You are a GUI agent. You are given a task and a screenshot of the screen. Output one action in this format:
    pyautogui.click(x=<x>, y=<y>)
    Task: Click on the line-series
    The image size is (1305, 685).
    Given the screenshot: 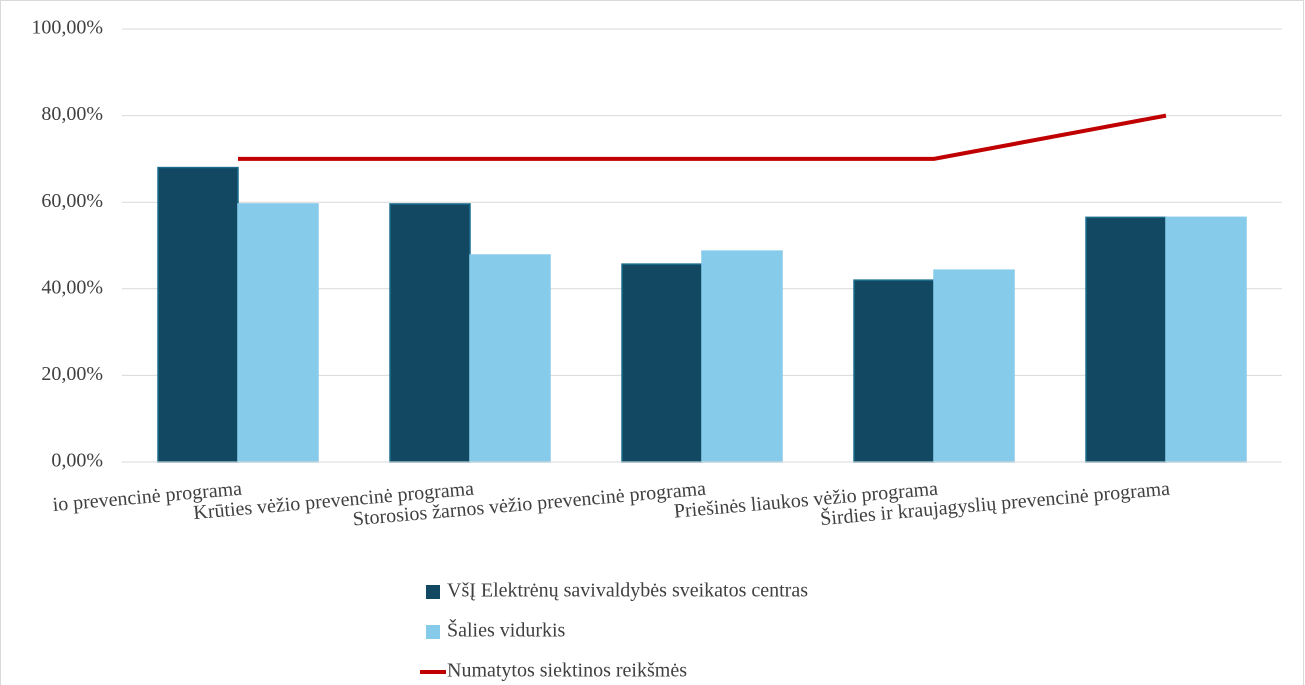 What is the action you would take?
    pyautogui.click(x=702, y=137)
    